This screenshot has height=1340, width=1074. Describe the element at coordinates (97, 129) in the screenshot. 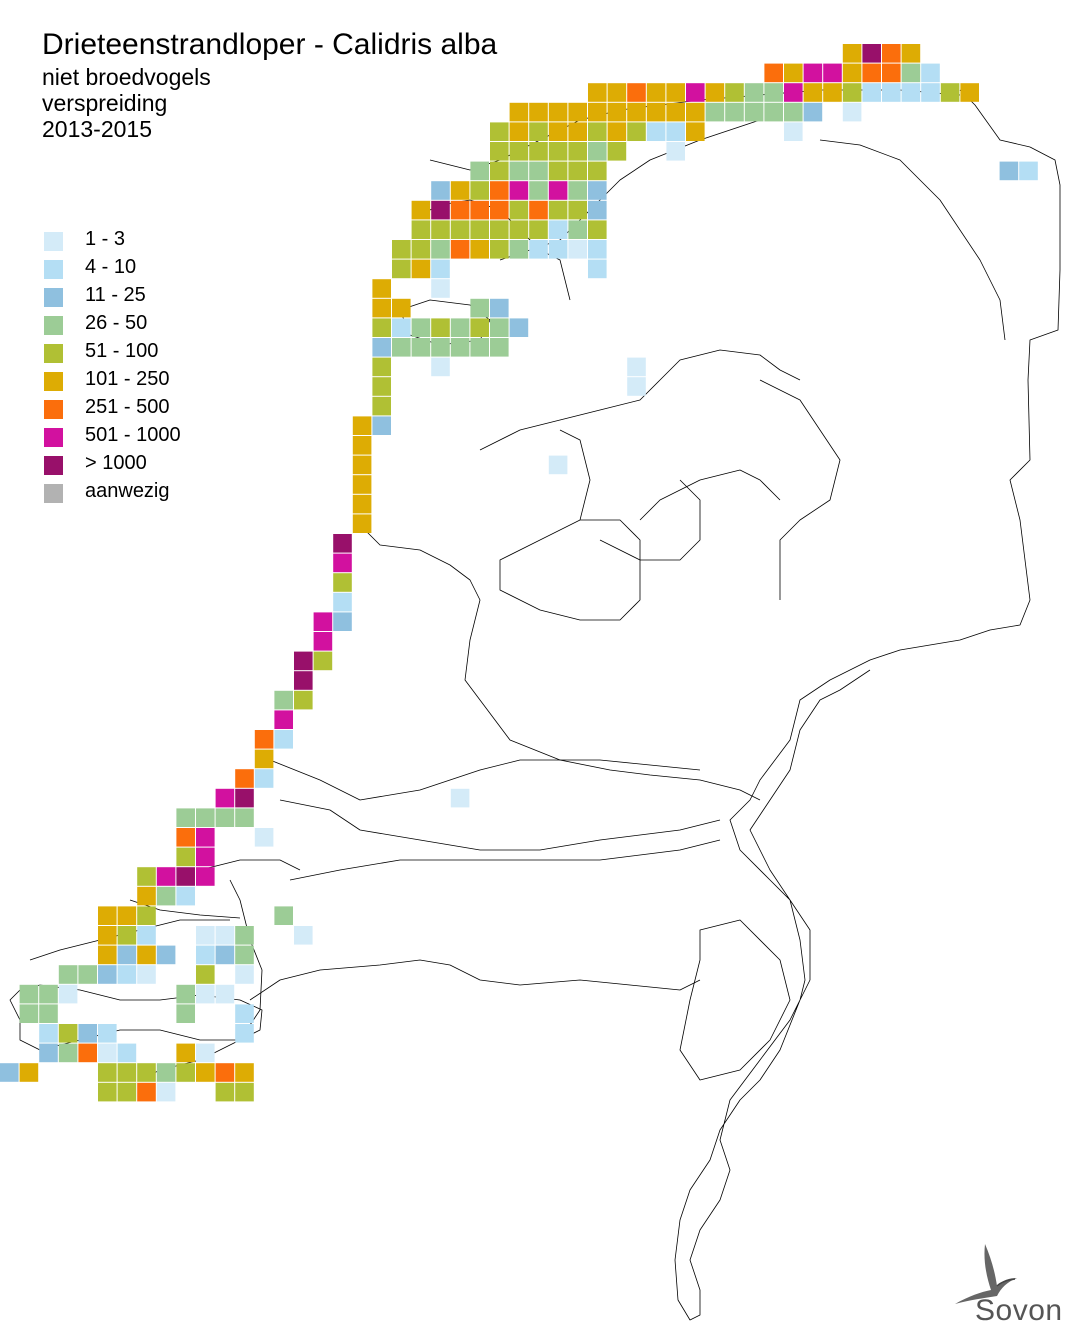

I see `map-period: 2013-2015` at that location.